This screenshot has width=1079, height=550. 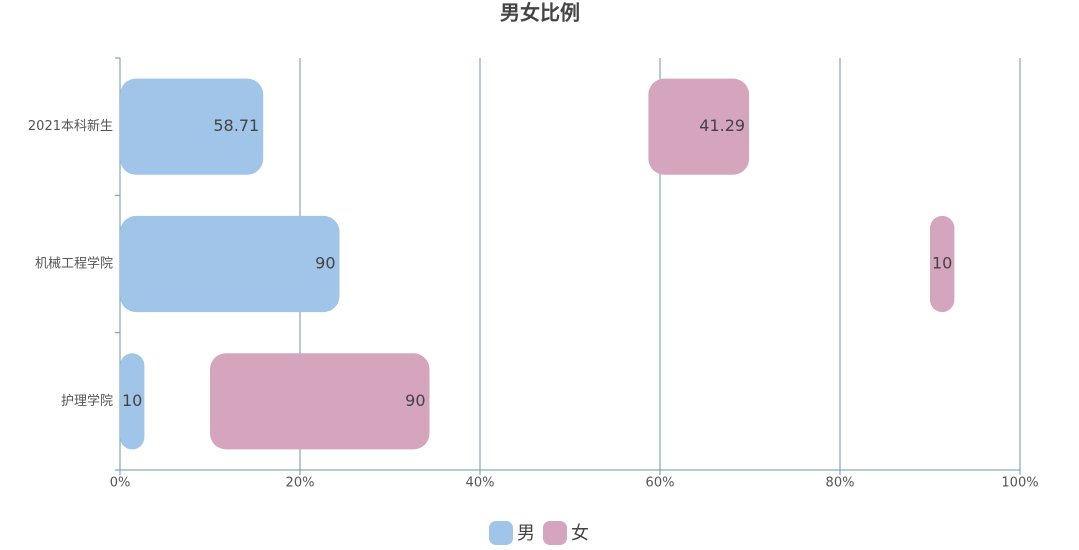 I want to click on x-tick-label: 100%, so click(x=1019, y=483).